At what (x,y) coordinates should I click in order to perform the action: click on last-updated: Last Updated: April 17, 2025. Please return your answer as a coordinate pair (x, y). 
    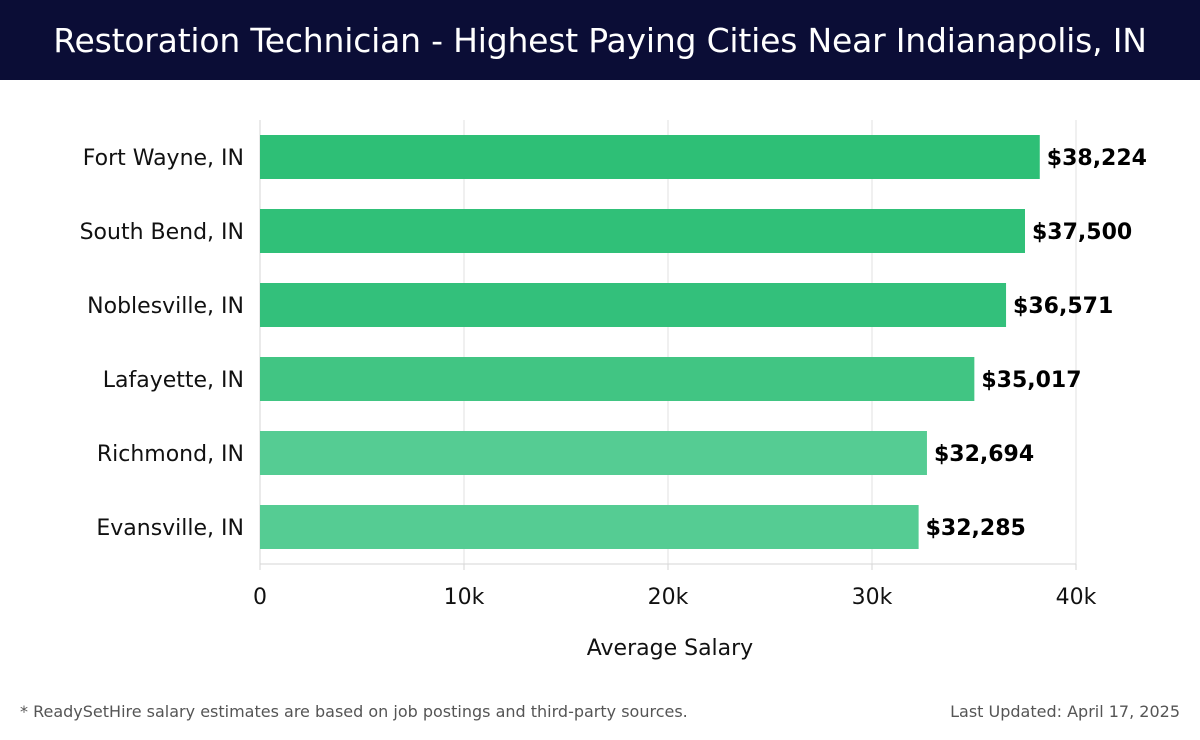
    Looking at the image, I should click on (1065, 711).